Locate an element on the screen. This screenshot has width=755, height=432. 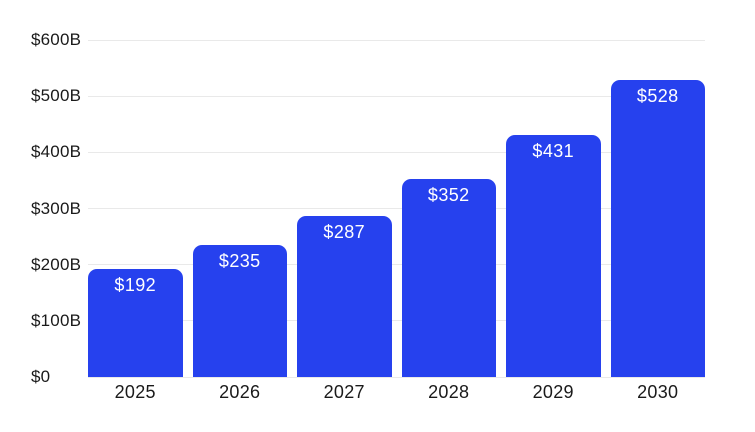
y-tick-label: $200B is located at coordinates (56, 264).